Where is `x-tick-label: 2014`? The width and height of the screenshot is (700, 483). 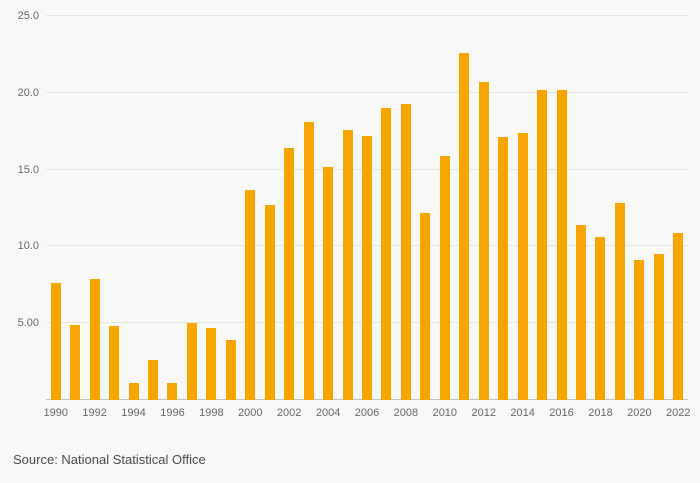 x-tick-label: 2014 is located at coordinates (522, 413).